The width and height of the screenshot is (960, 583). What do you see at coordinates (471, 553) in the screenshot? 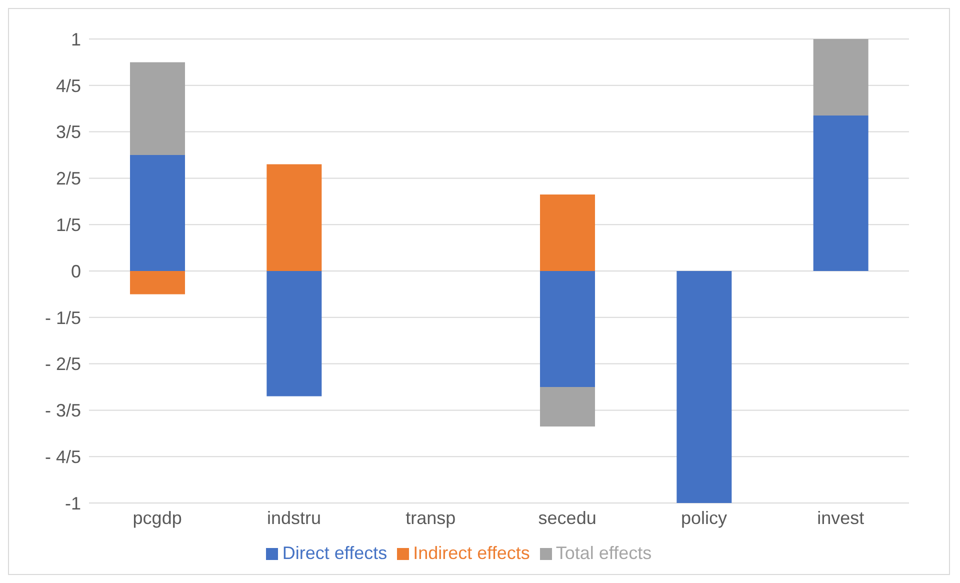
I see `legend-label: Indirect effects` at bounding box center [471, 553].